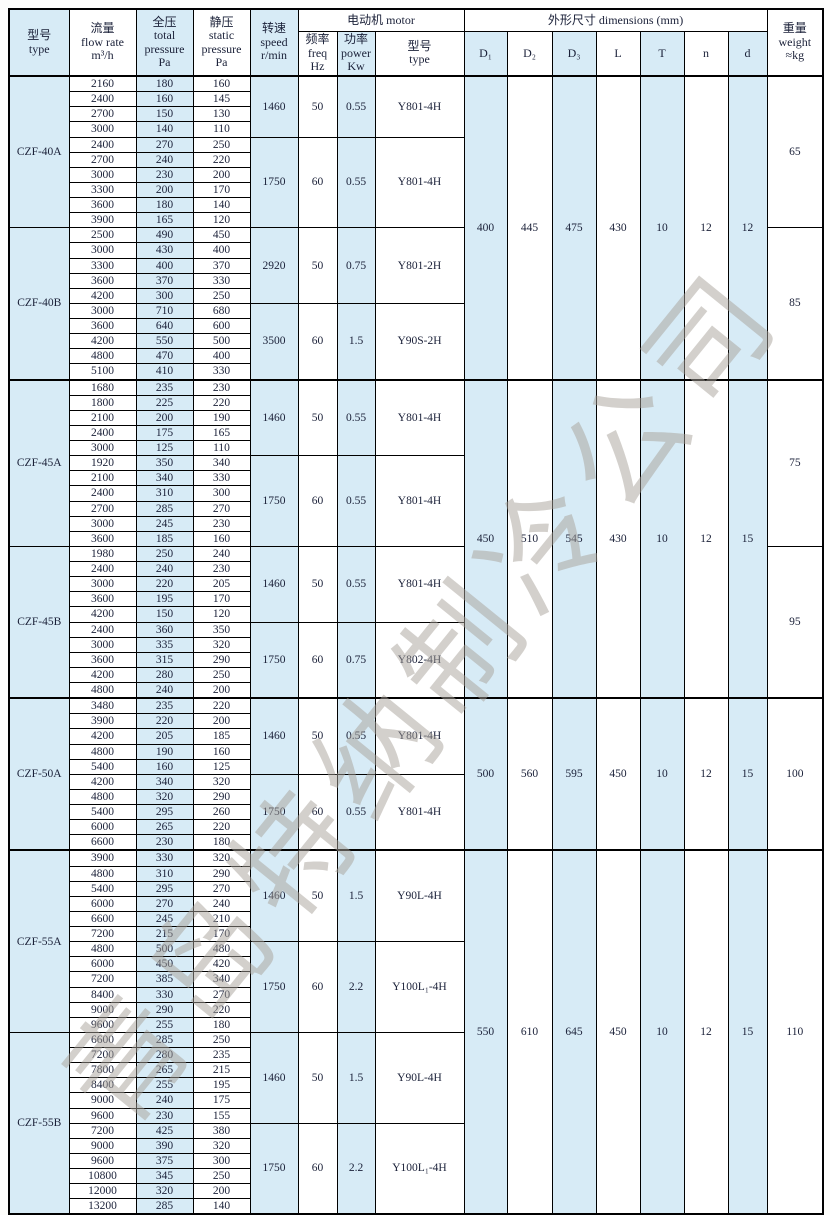 Image resolution: width=830 pixels, height=1215 pixels. What do you see at coordinates (419, 53) in the screenshot?
I see `header-motor-type: 型号 type` at bounding box center [419, 53].